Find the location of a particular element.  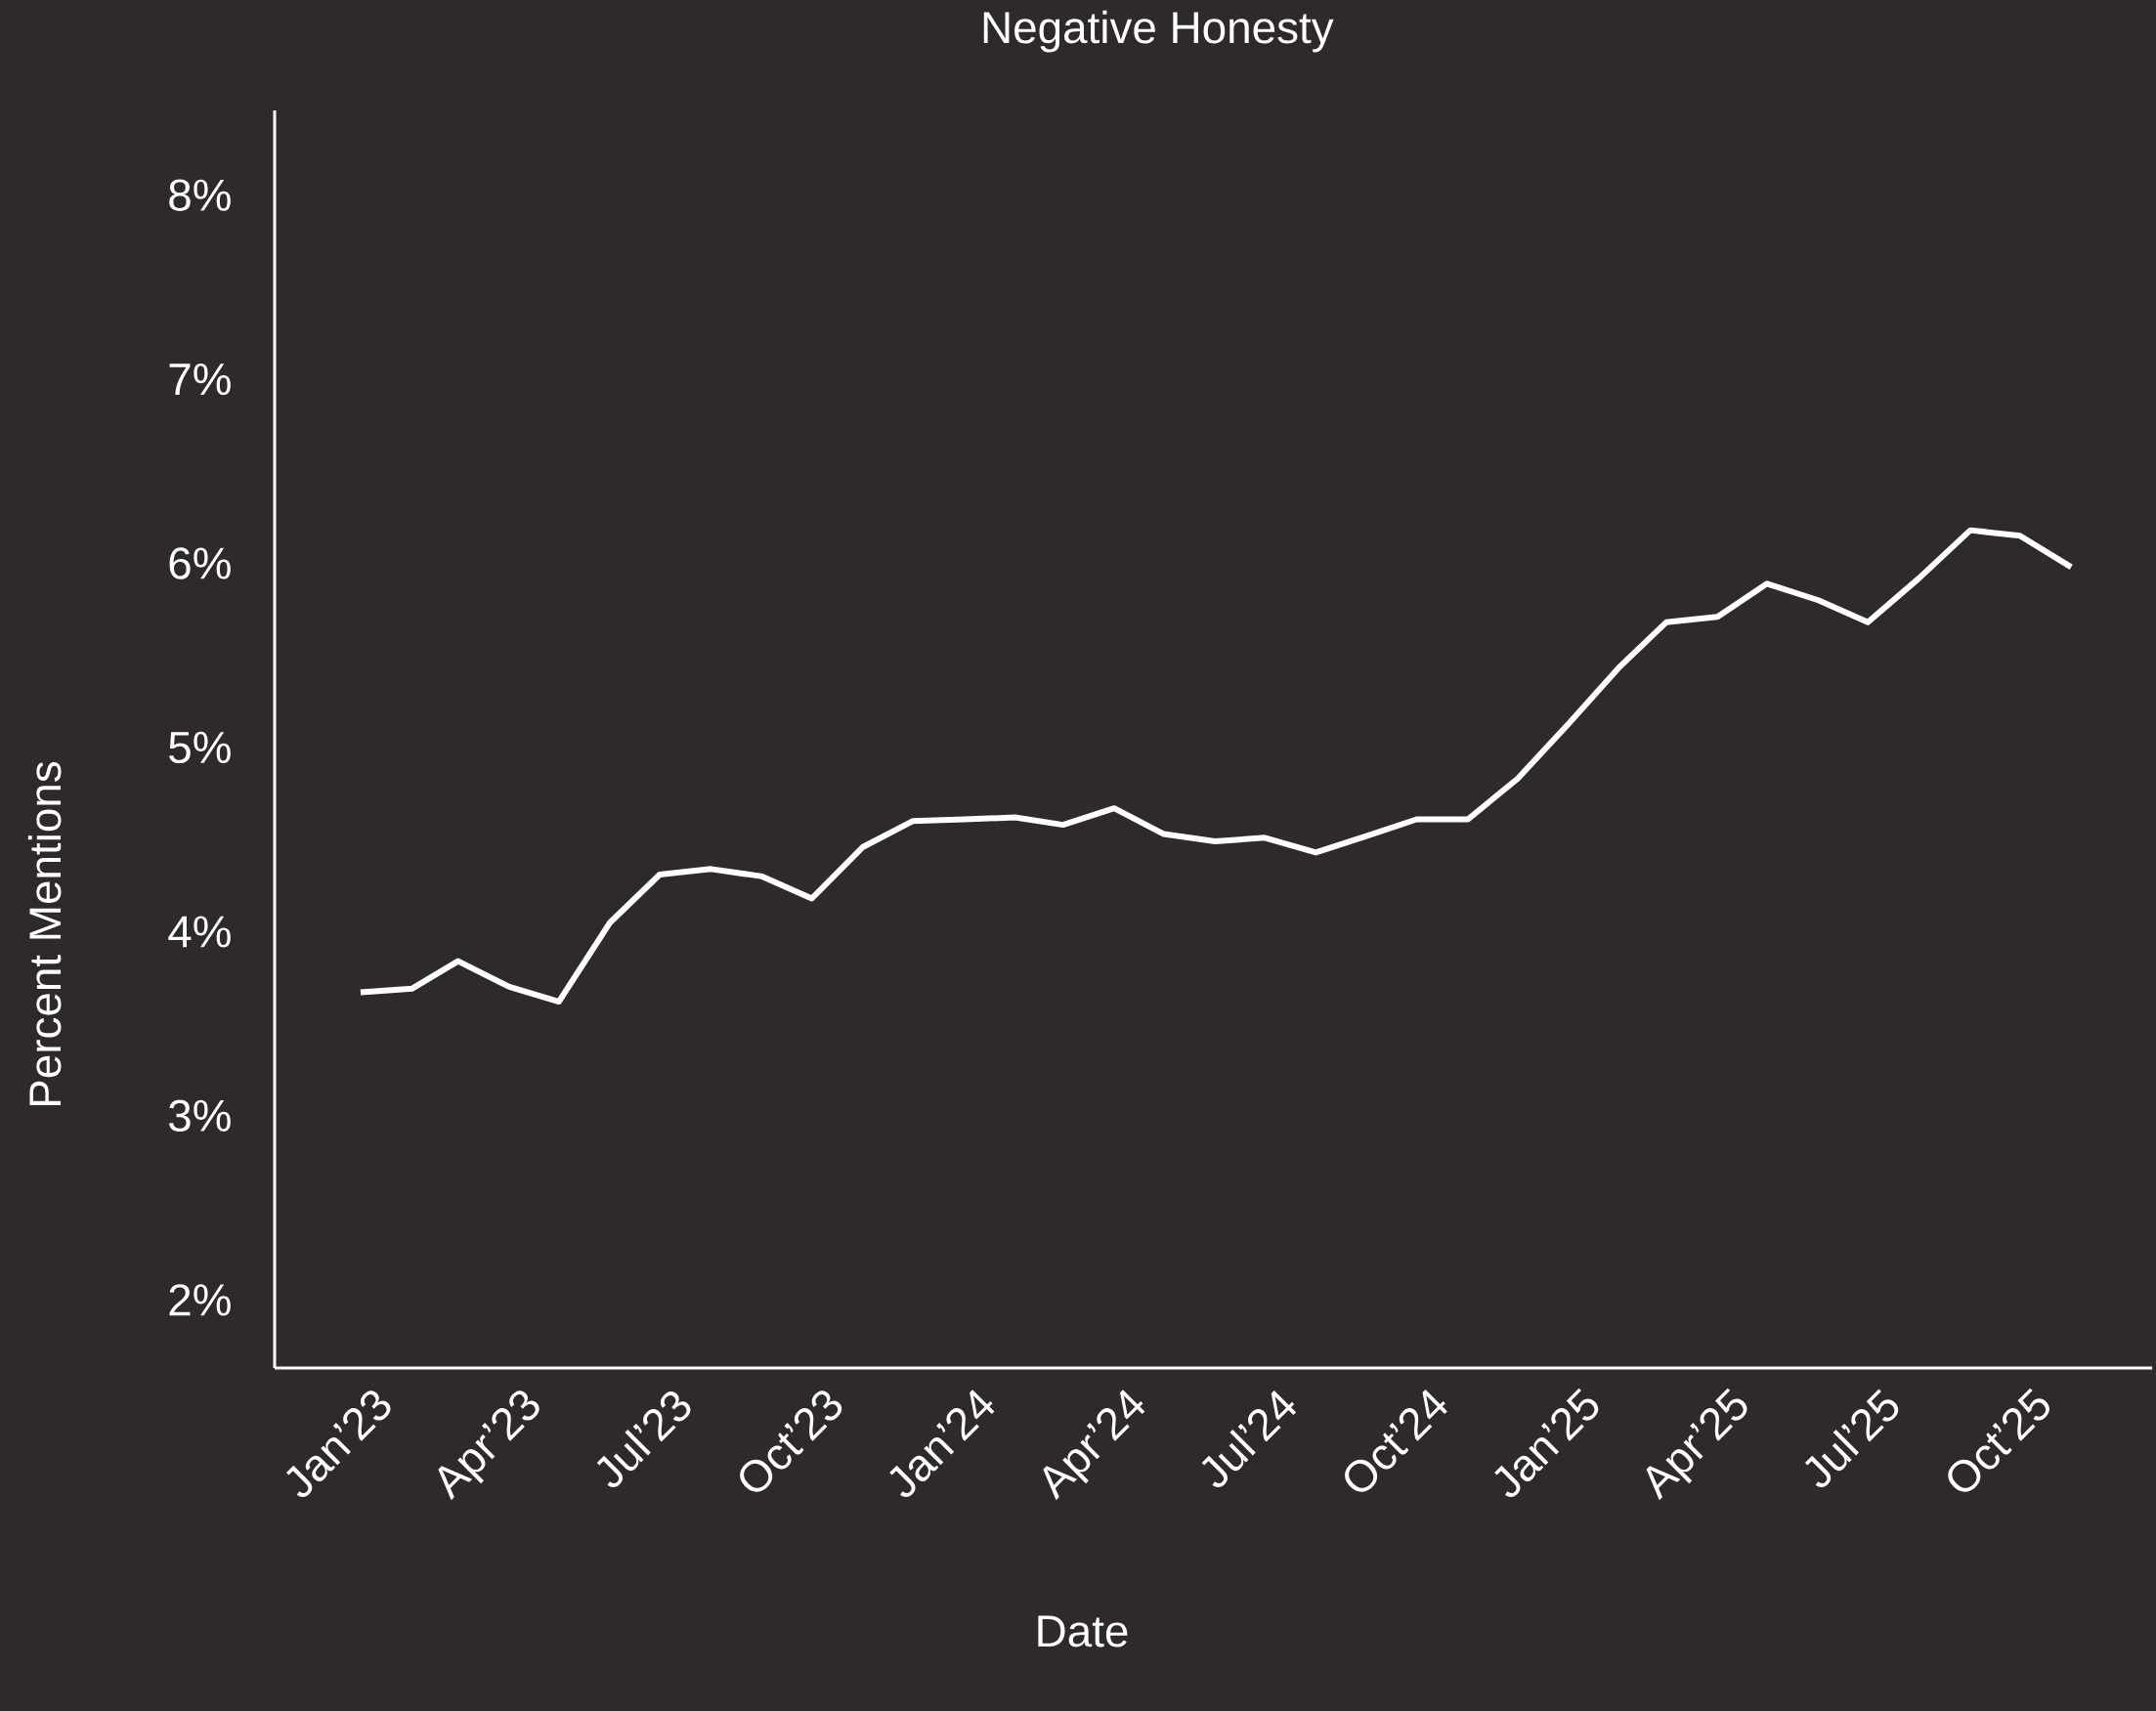

x-axis-title: Date is located at coordinates (1083, 1631).